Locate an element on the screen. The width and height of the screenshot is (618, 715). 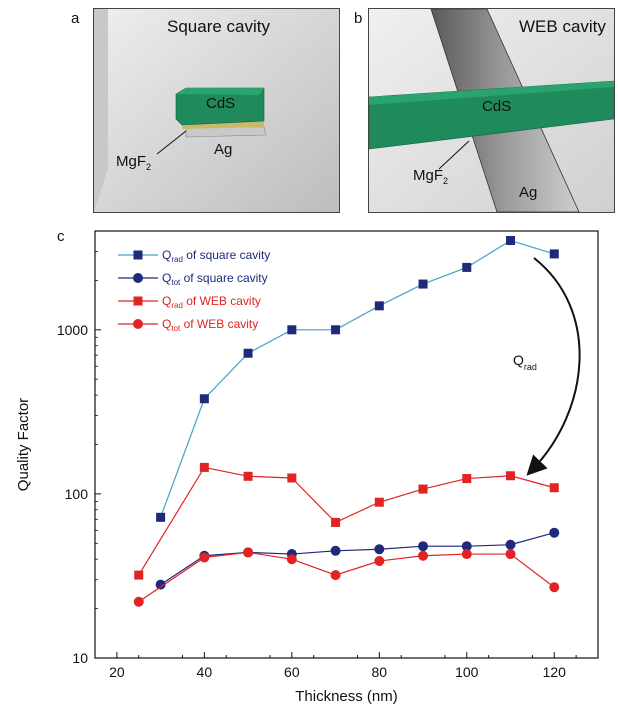
x-tick-label: 60 is located at coordinates (292, 672).